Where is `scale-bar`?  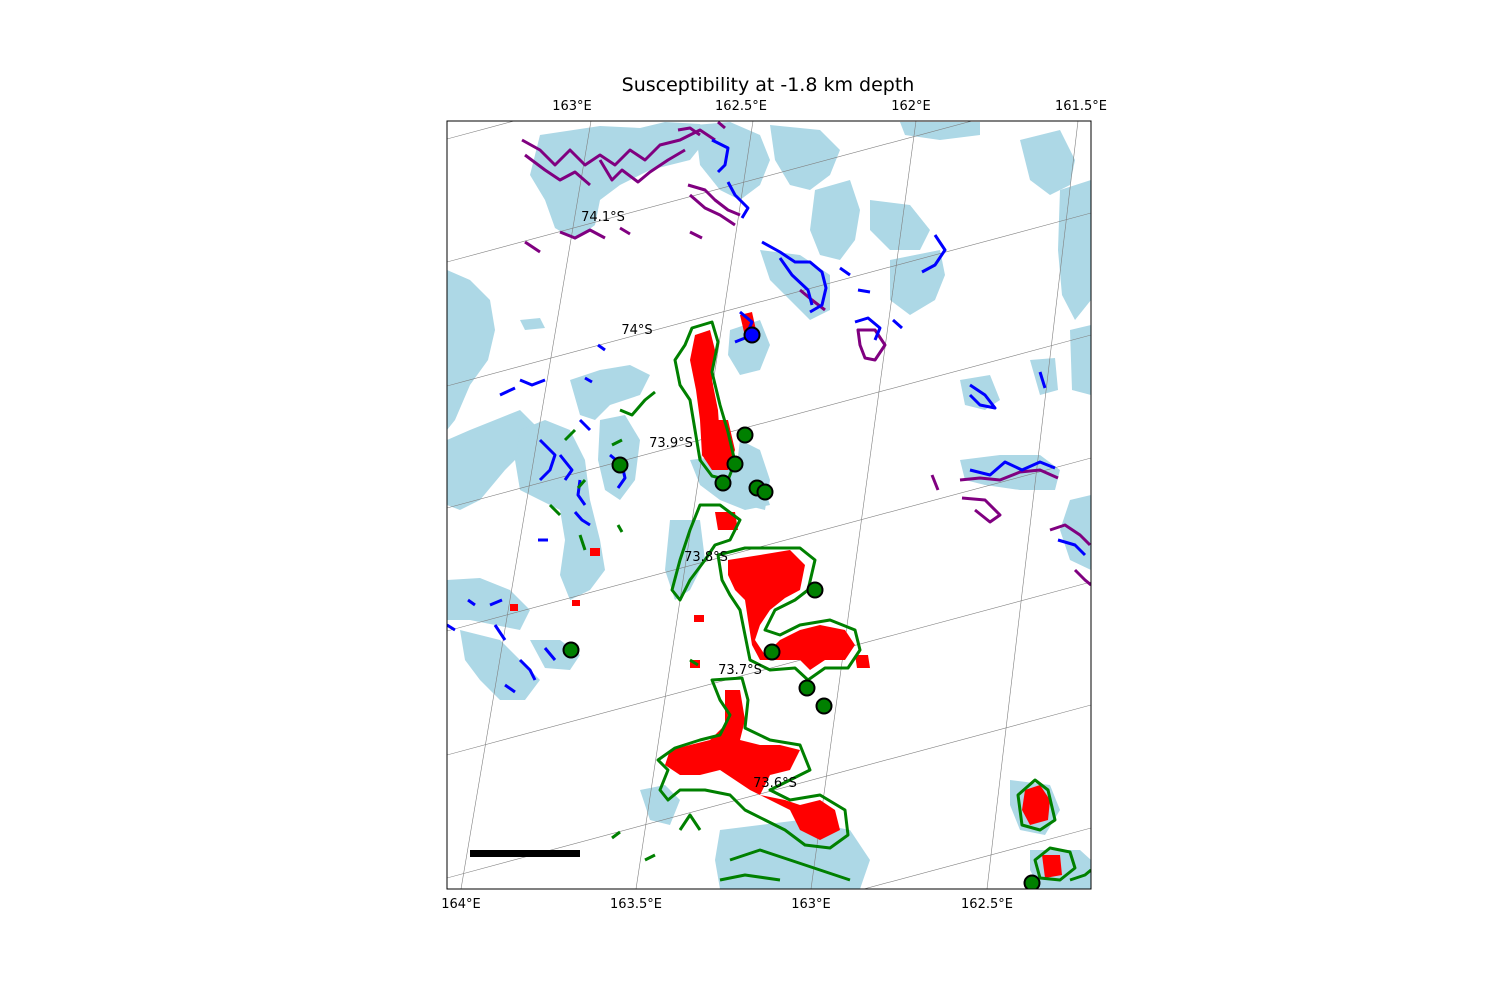
scale-bar is located at coordinates (525, 853).